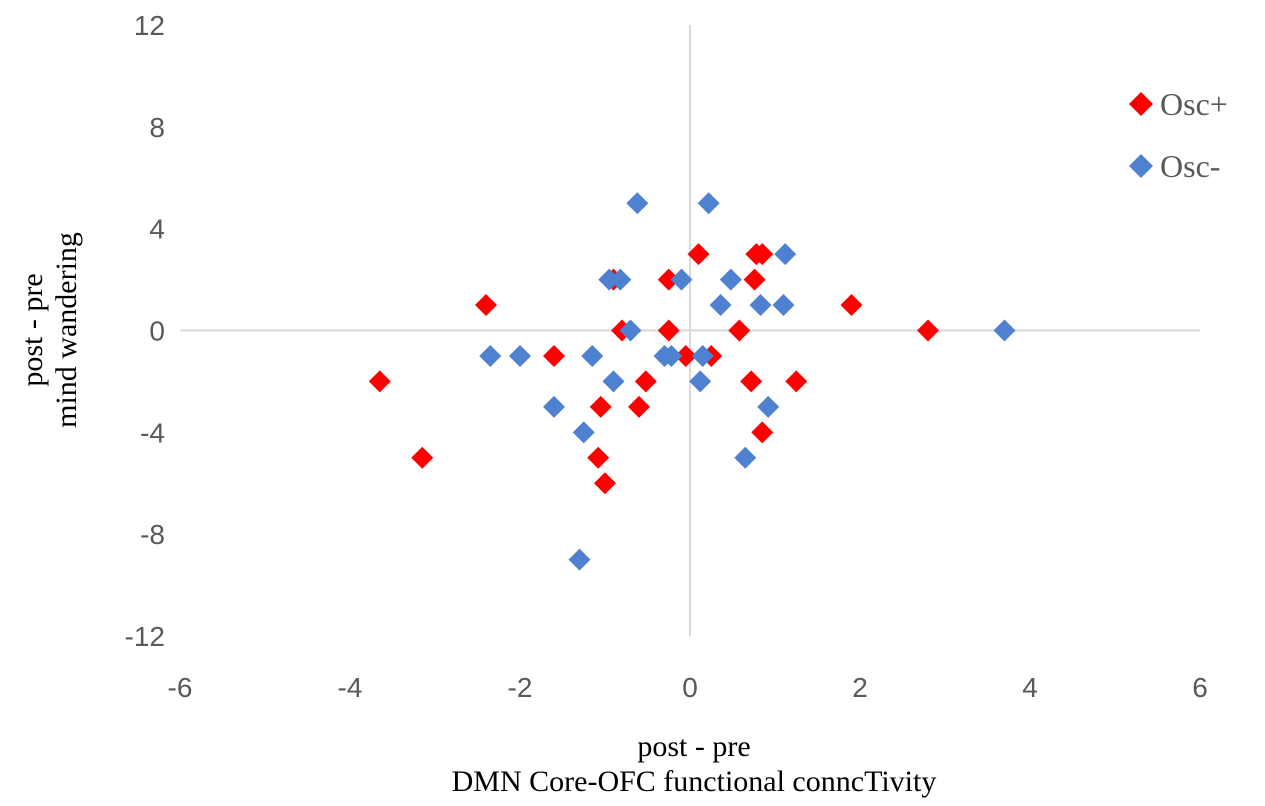  Describe the element at coordinates (350, 687) in the screenshot. I see `x-tick-label: -4` at that location.